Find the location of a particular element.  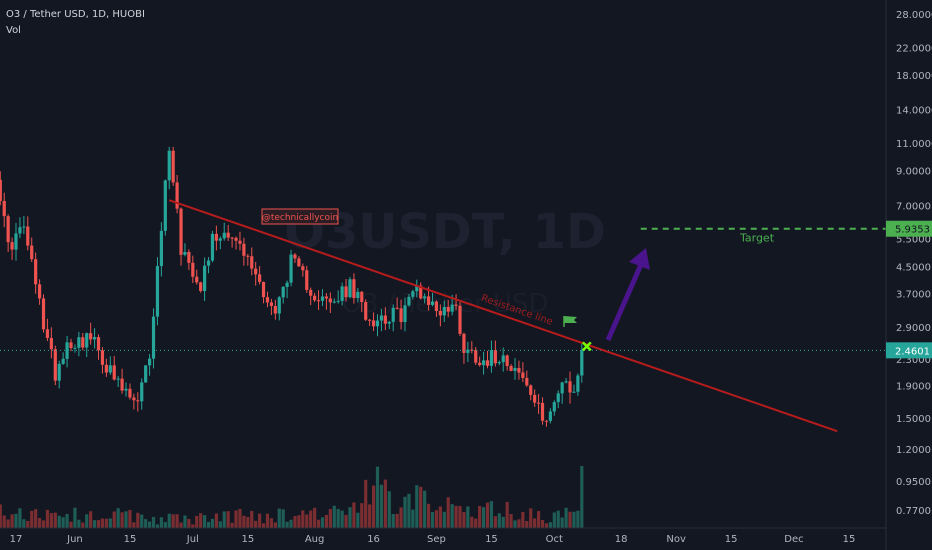

price-tick-label: 22.0000 is located at coordinates (914, 48).